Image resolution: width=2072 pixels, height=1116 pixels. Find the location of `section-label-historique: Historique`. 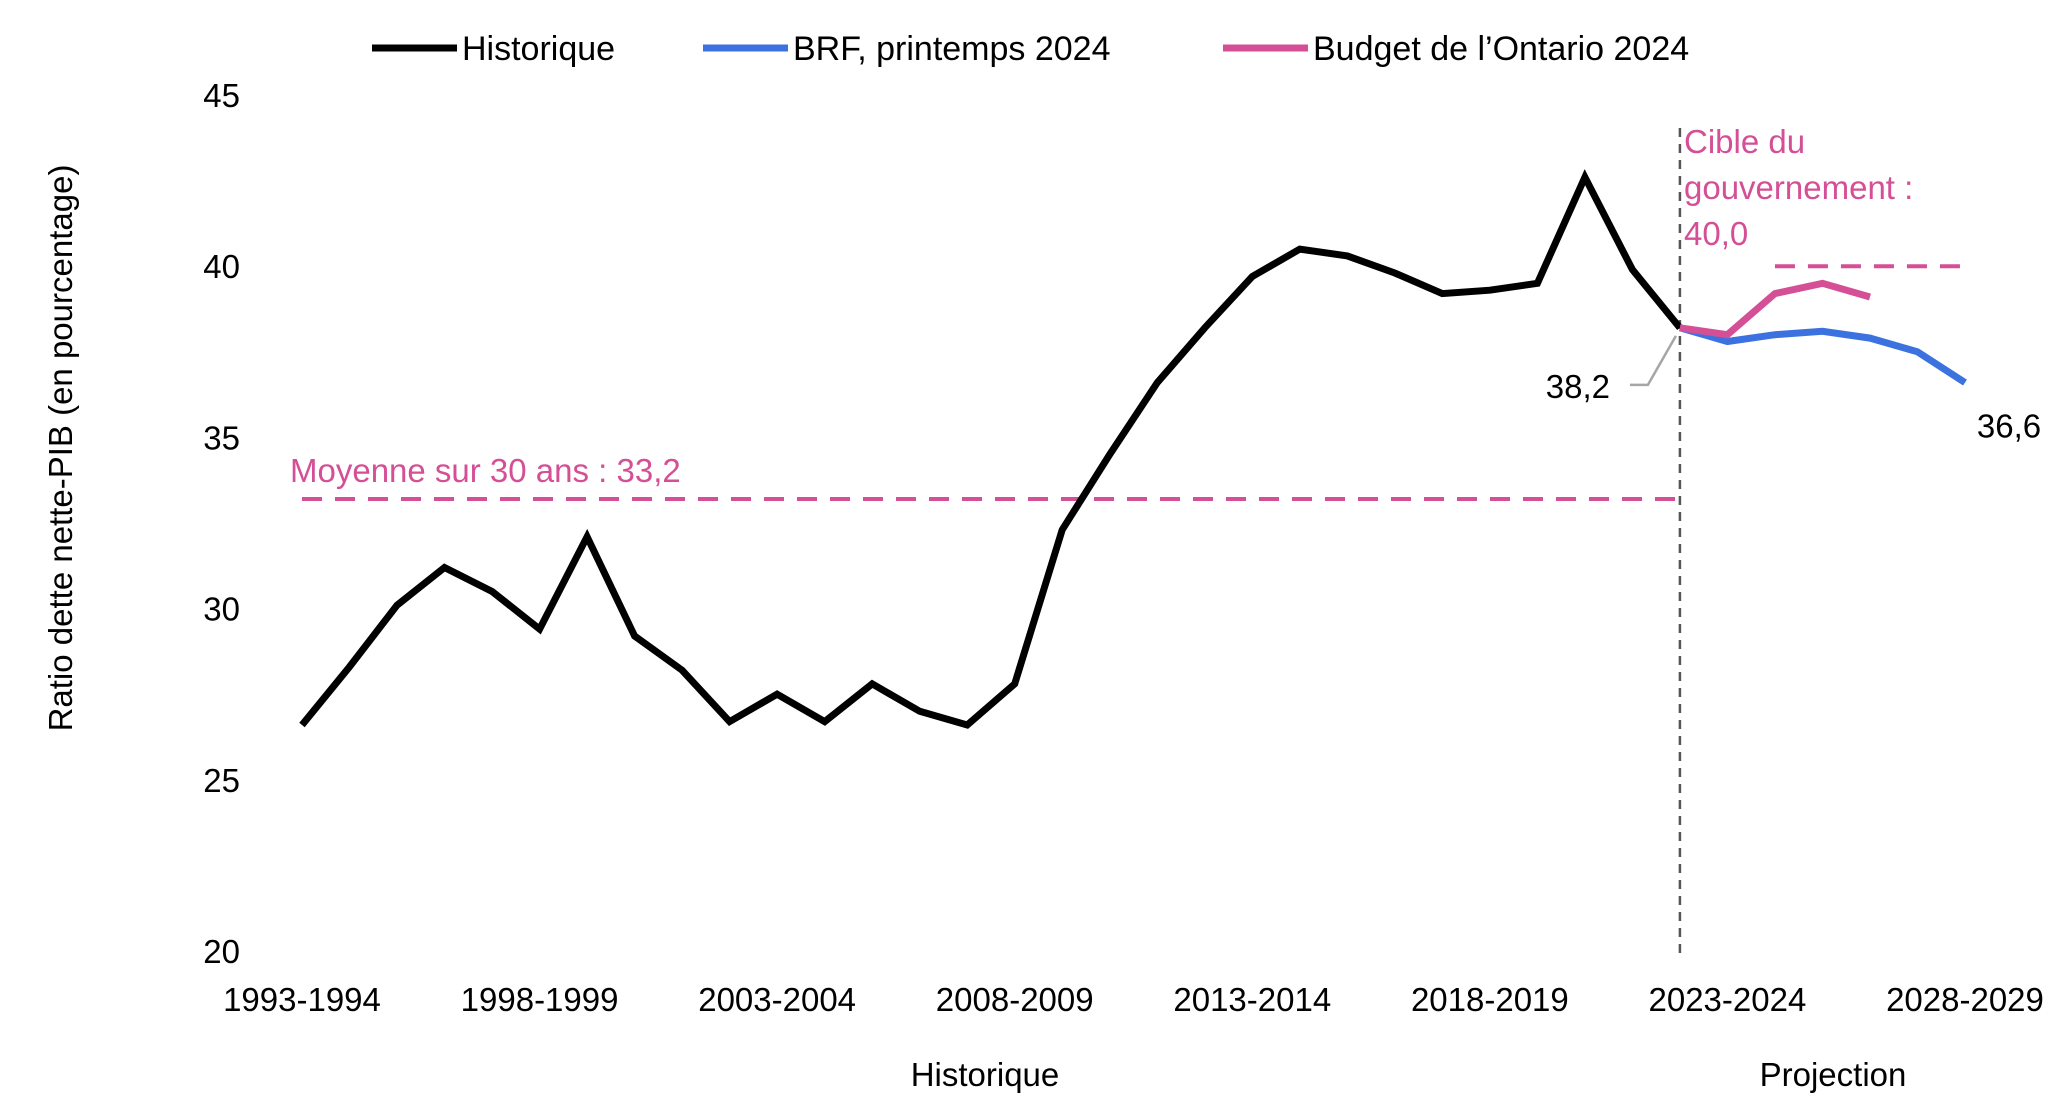

section-label-historique: Historique is located at coordinates (985, 1074).